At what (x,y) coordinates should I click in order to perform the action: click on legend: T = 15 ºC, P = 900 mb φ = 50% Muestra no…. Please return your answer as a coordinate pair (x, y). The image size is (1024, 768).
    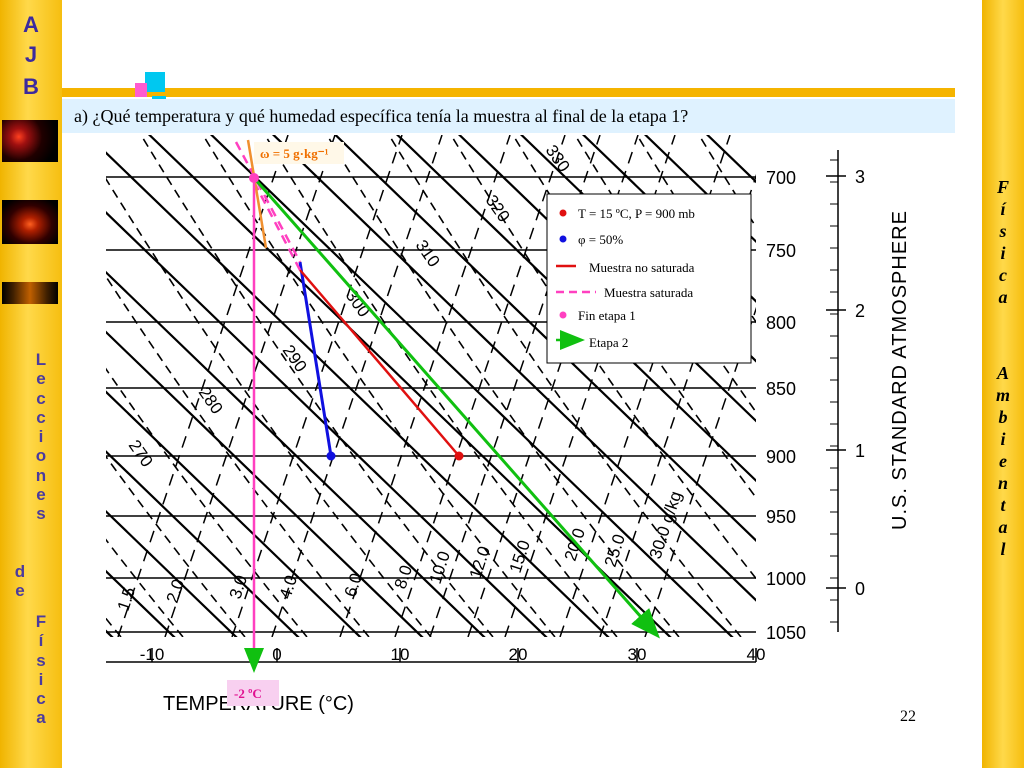
    Looking at the image, I should click on (649, 278).